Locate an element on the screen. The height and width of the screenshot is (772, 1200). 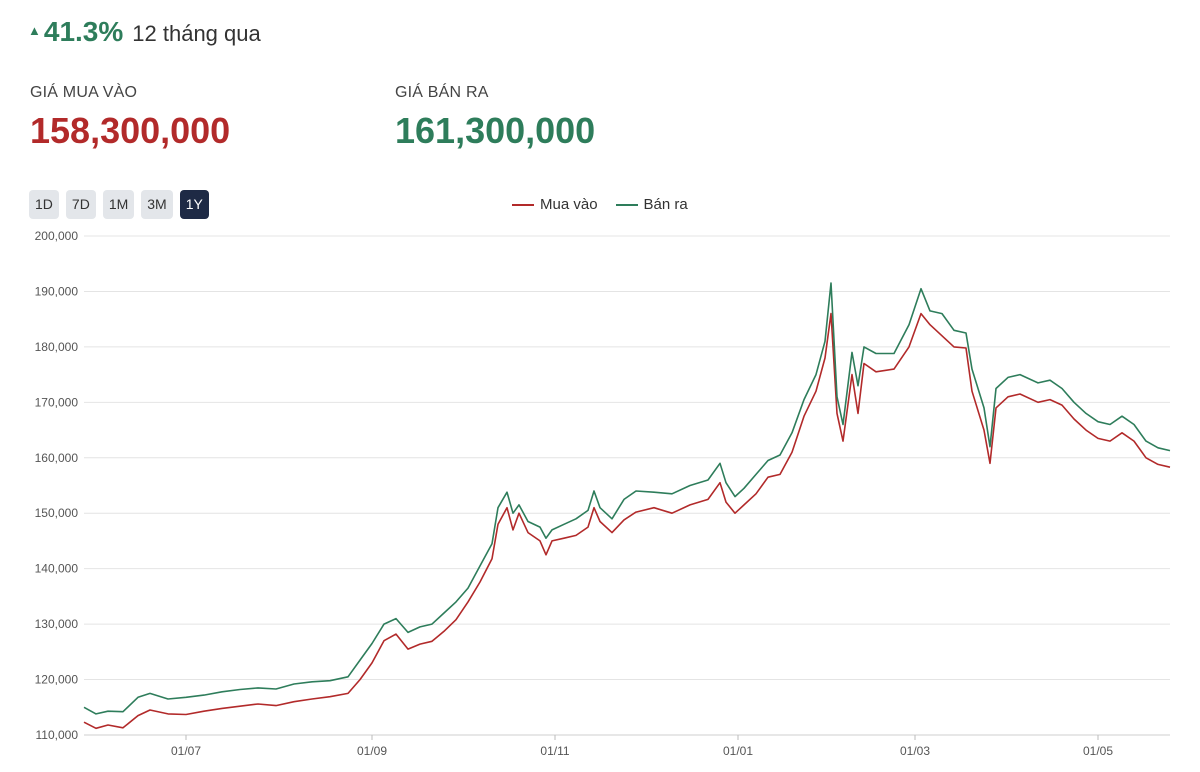
y-tick-label: 190,000 is located at coordinates (57, 291).